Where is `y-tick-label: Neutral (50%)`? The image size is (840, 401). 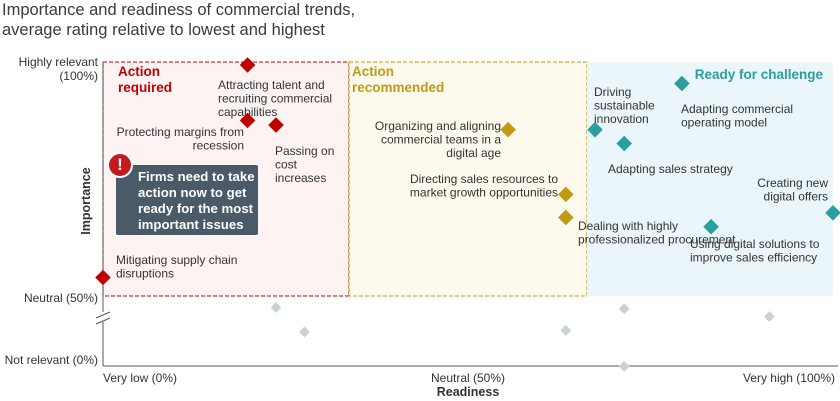
y-tick-label: Neutral (50%) is located at coordinates (61, 298).